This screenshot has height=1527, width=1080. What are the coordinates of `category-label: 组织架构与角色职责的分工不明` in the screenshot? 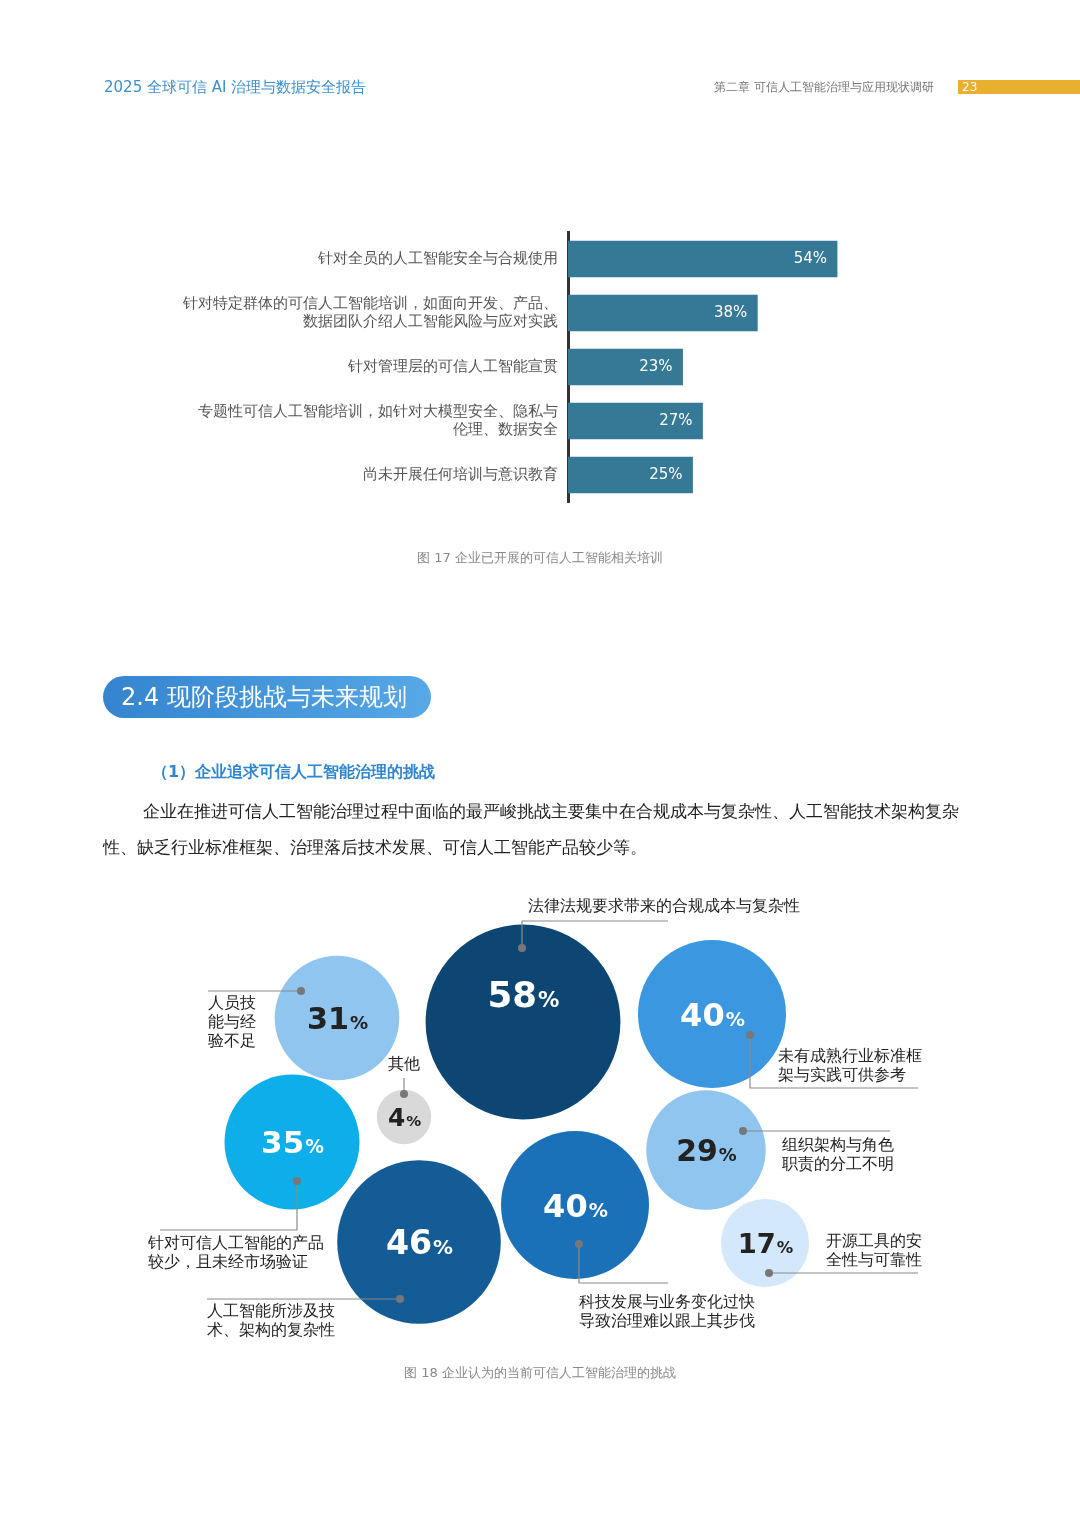 It's located at (838, 1154).